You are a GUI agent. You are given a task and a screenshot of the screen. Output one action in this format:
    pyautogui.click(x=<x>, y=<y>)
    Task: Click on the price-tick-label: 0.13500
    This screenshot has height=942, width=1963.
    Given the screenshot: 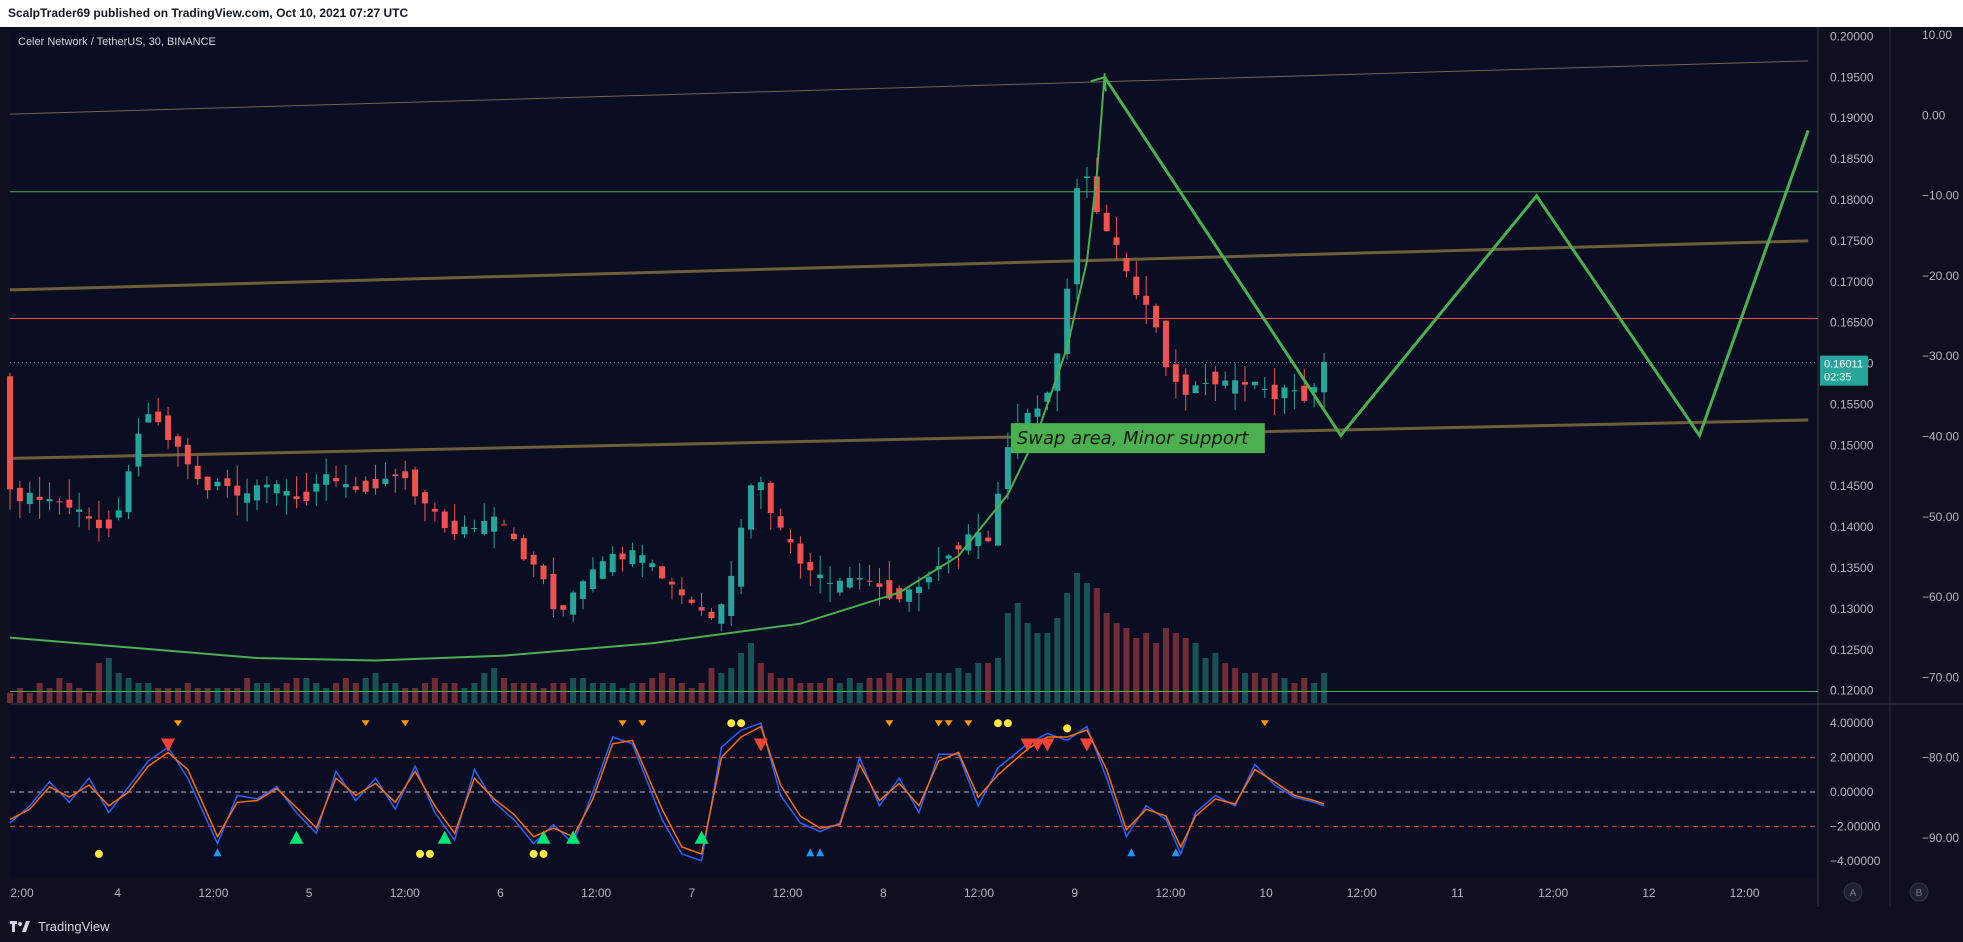 What is the action you would take?
    pyautogui.click(x=1852, y=568)
    